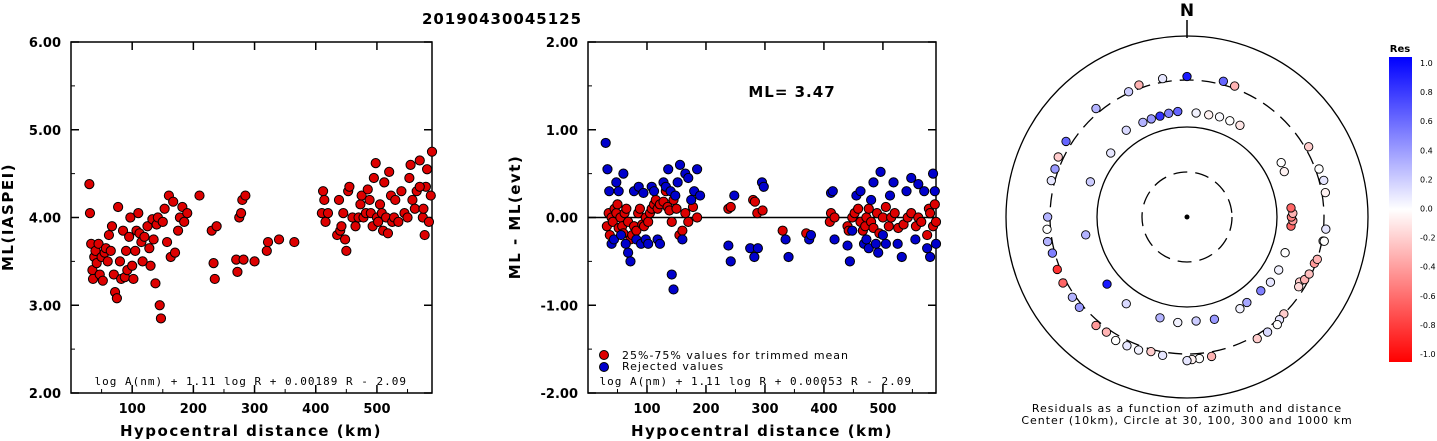 The width and height of the screenshot is (1437, 441). Describe the element at coordinates (1428, 267) in the screenshot. I see `colorbar-tick-label: -0.4` at that location.